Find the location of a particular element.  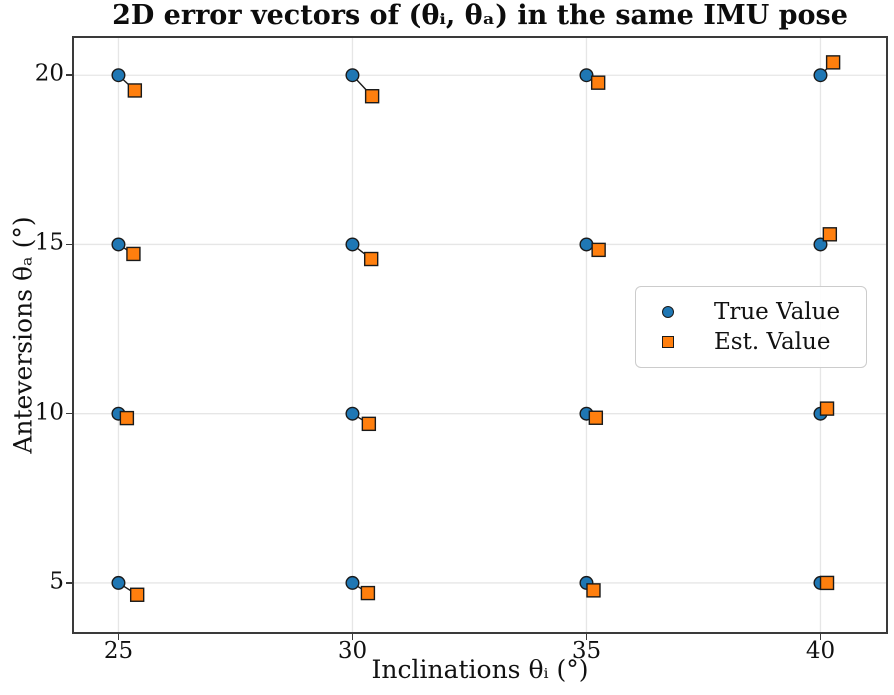

legend: True Value Est. Value is located at coordinates (751, 327).